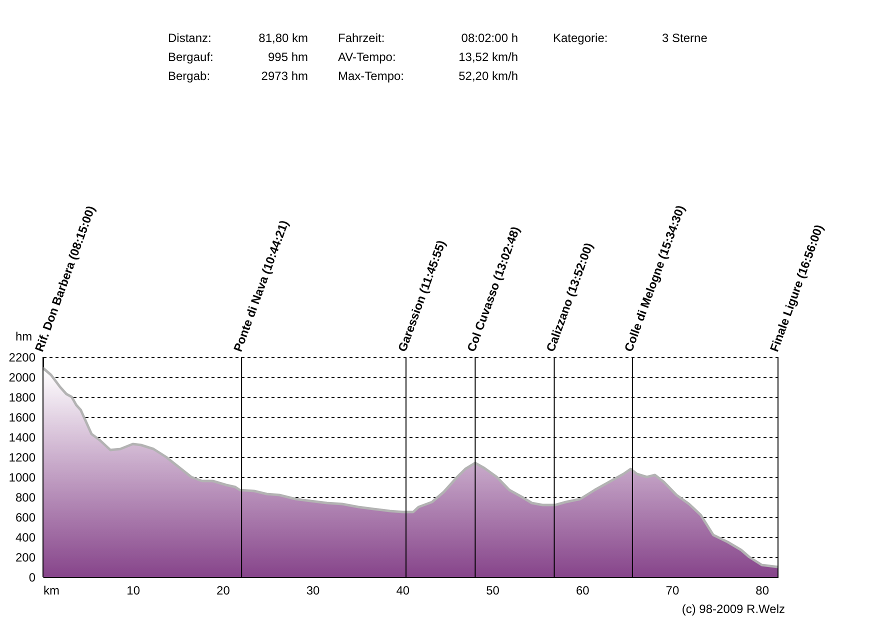 This screenshot has height=618, width=876. What do you see at coordinates (403, 591) in the screenshot?
I see `x-tick-label: 40` at bounding box center [403, 591].